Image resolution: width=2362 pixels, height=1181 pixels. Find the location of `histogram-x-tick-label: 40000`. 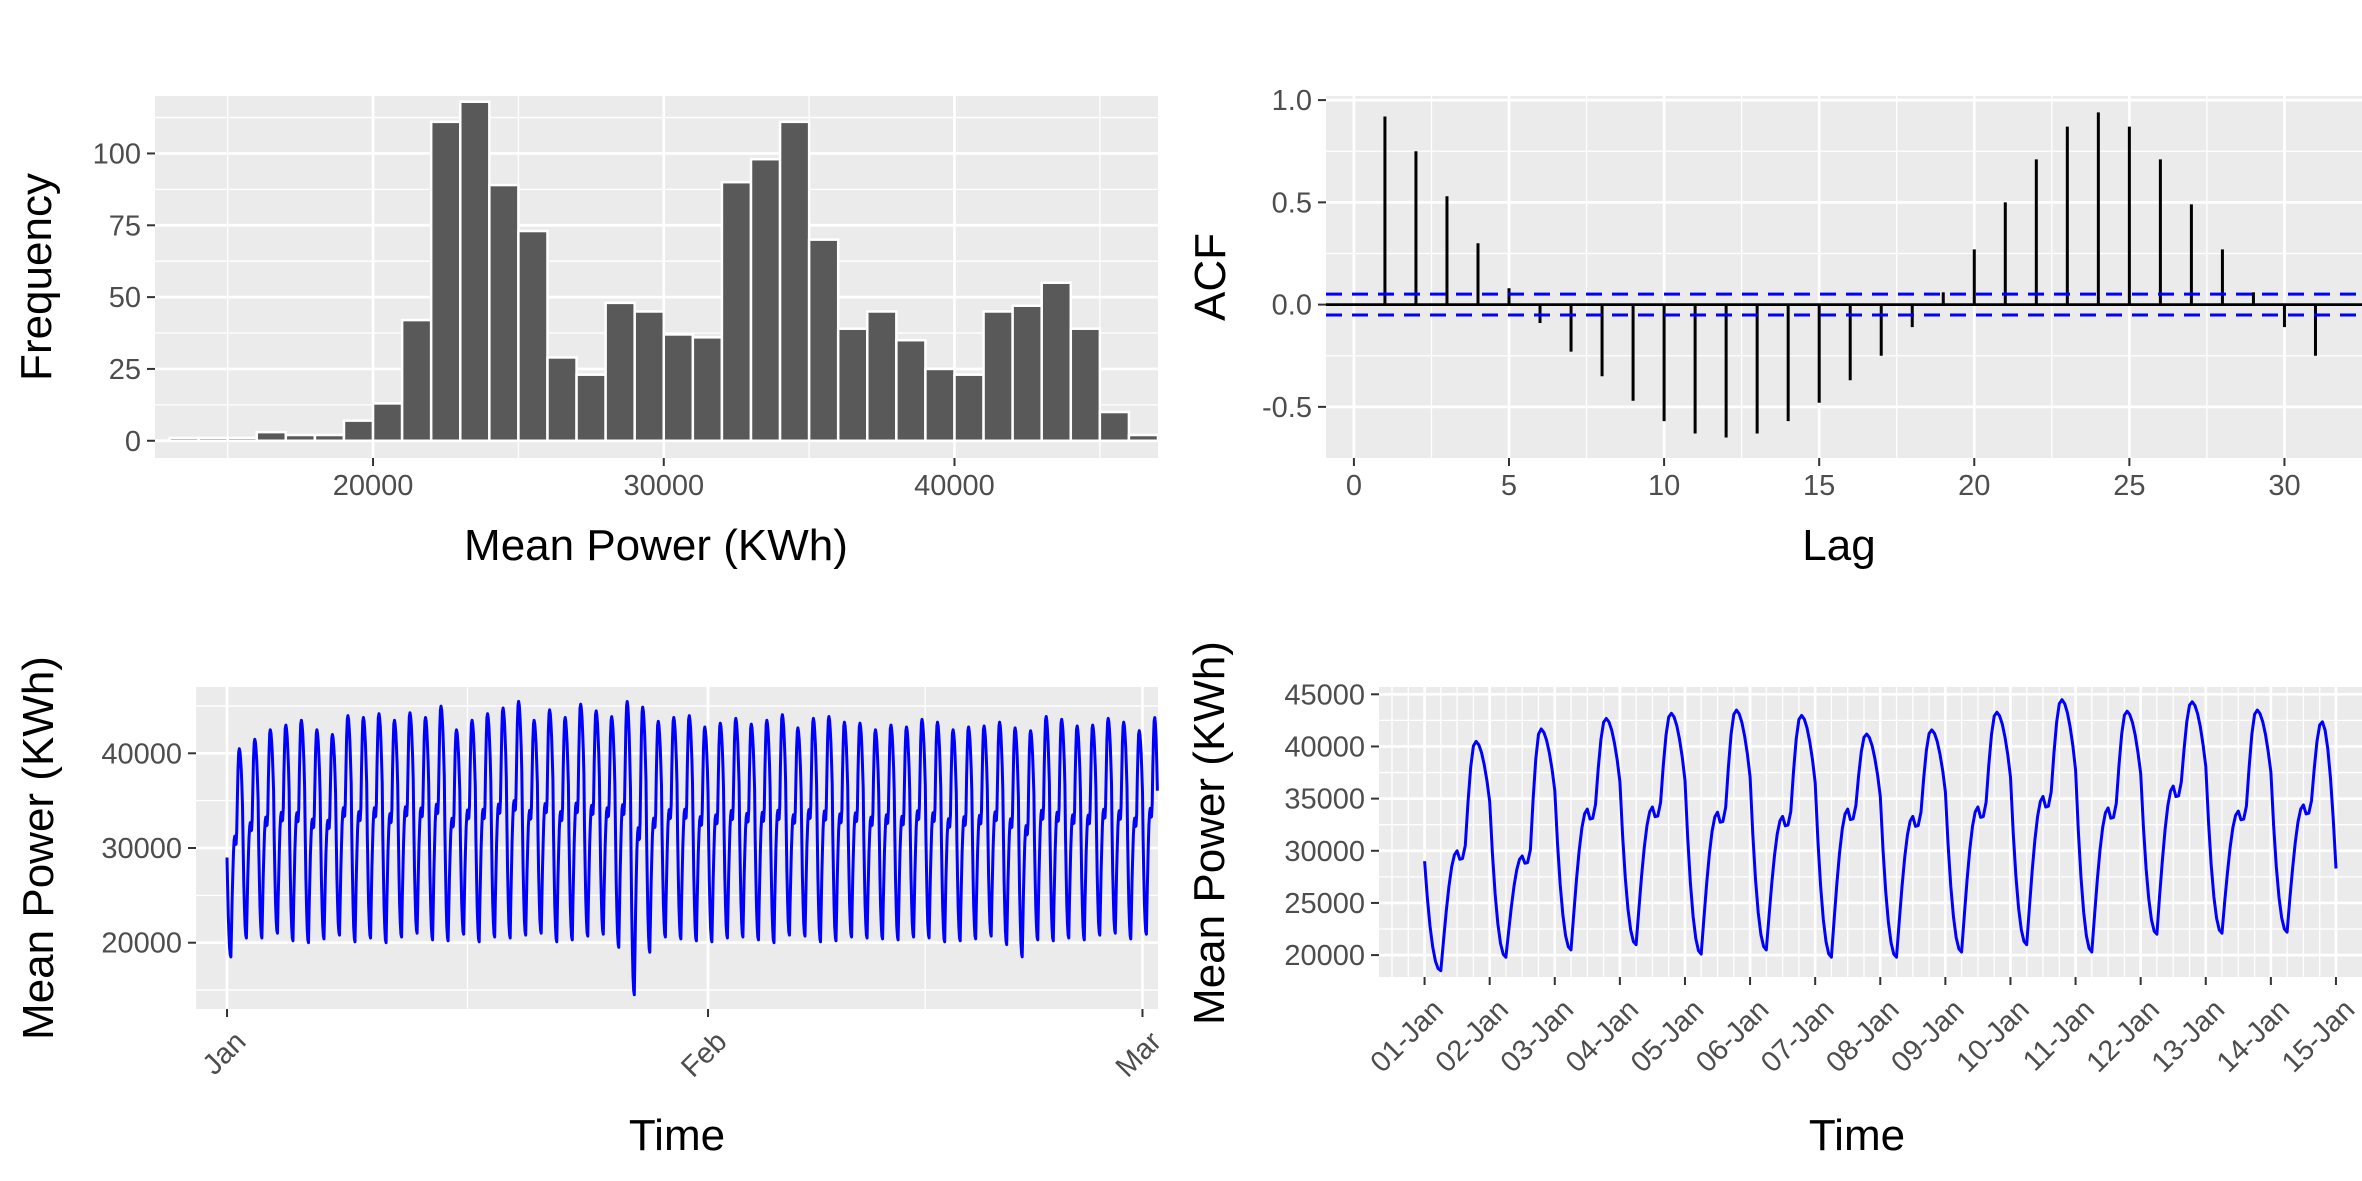

histogram-x-tick-label: 40000 is located at coordinates (954, 486).